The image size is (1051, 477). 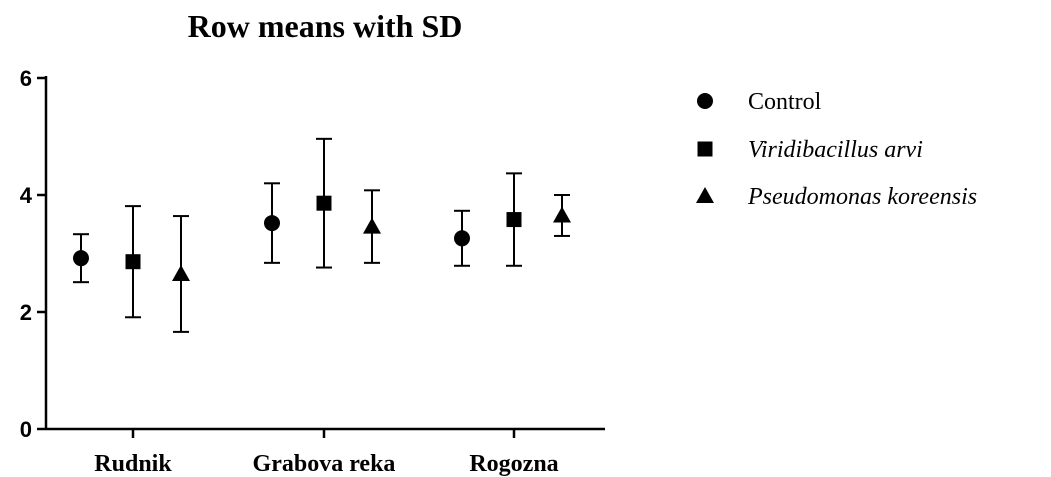 I want to click on x-tick-label: Grabova reka, so click(x=324, y=464).